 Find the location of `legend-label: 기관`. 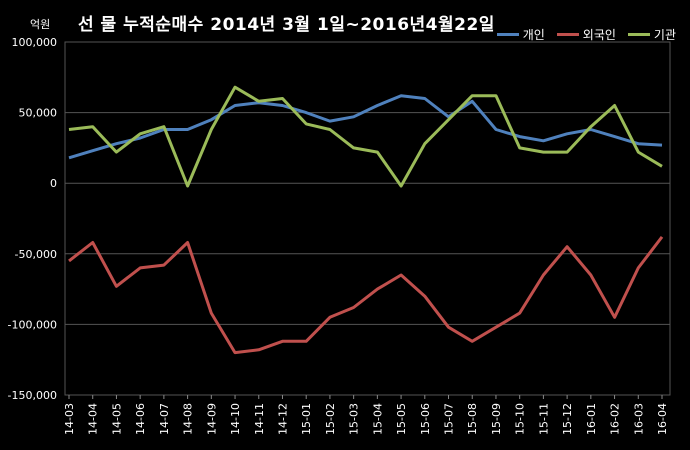

legend-label: 기관 is located at coordinates (664, 35).